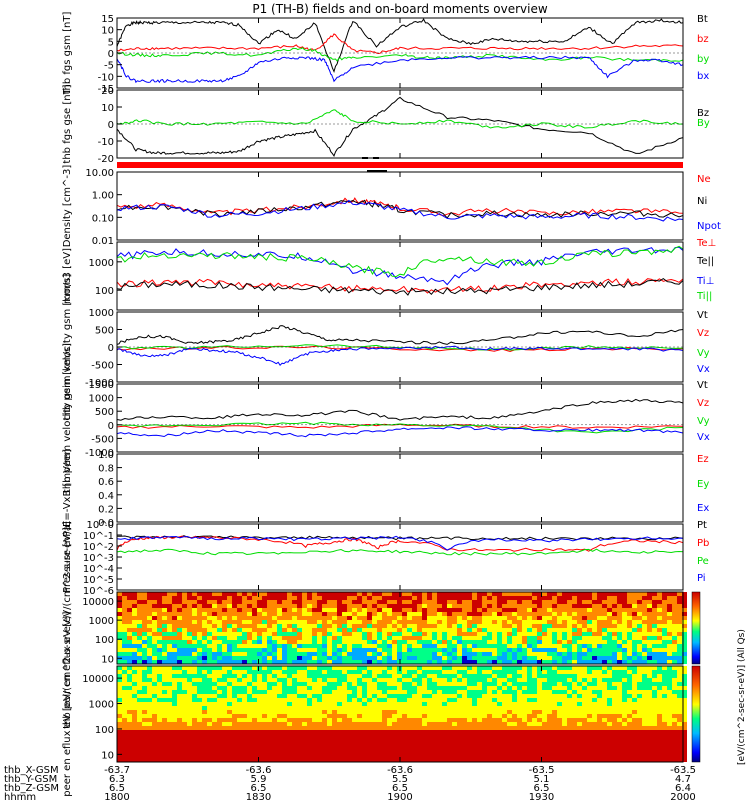 Image resolution: width=750 pixels, height=800 pixels. What do you see at coordinates (106, 469) in the screenshot?
I see `ytick-label: 0.8` at bounding box center [106, 469].